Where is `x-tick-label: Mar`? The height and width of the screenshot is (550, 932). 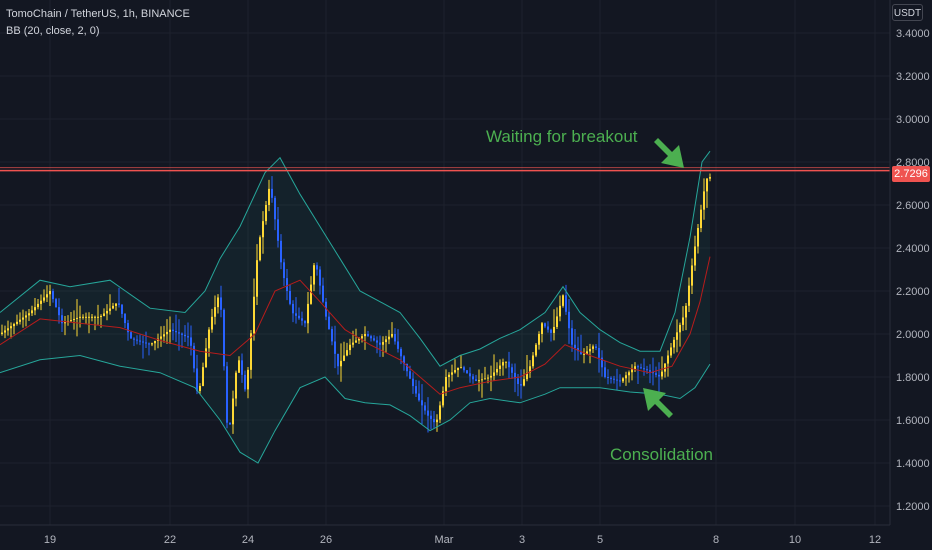 x-tick-label: Mar is located at coordinates (444, 540).